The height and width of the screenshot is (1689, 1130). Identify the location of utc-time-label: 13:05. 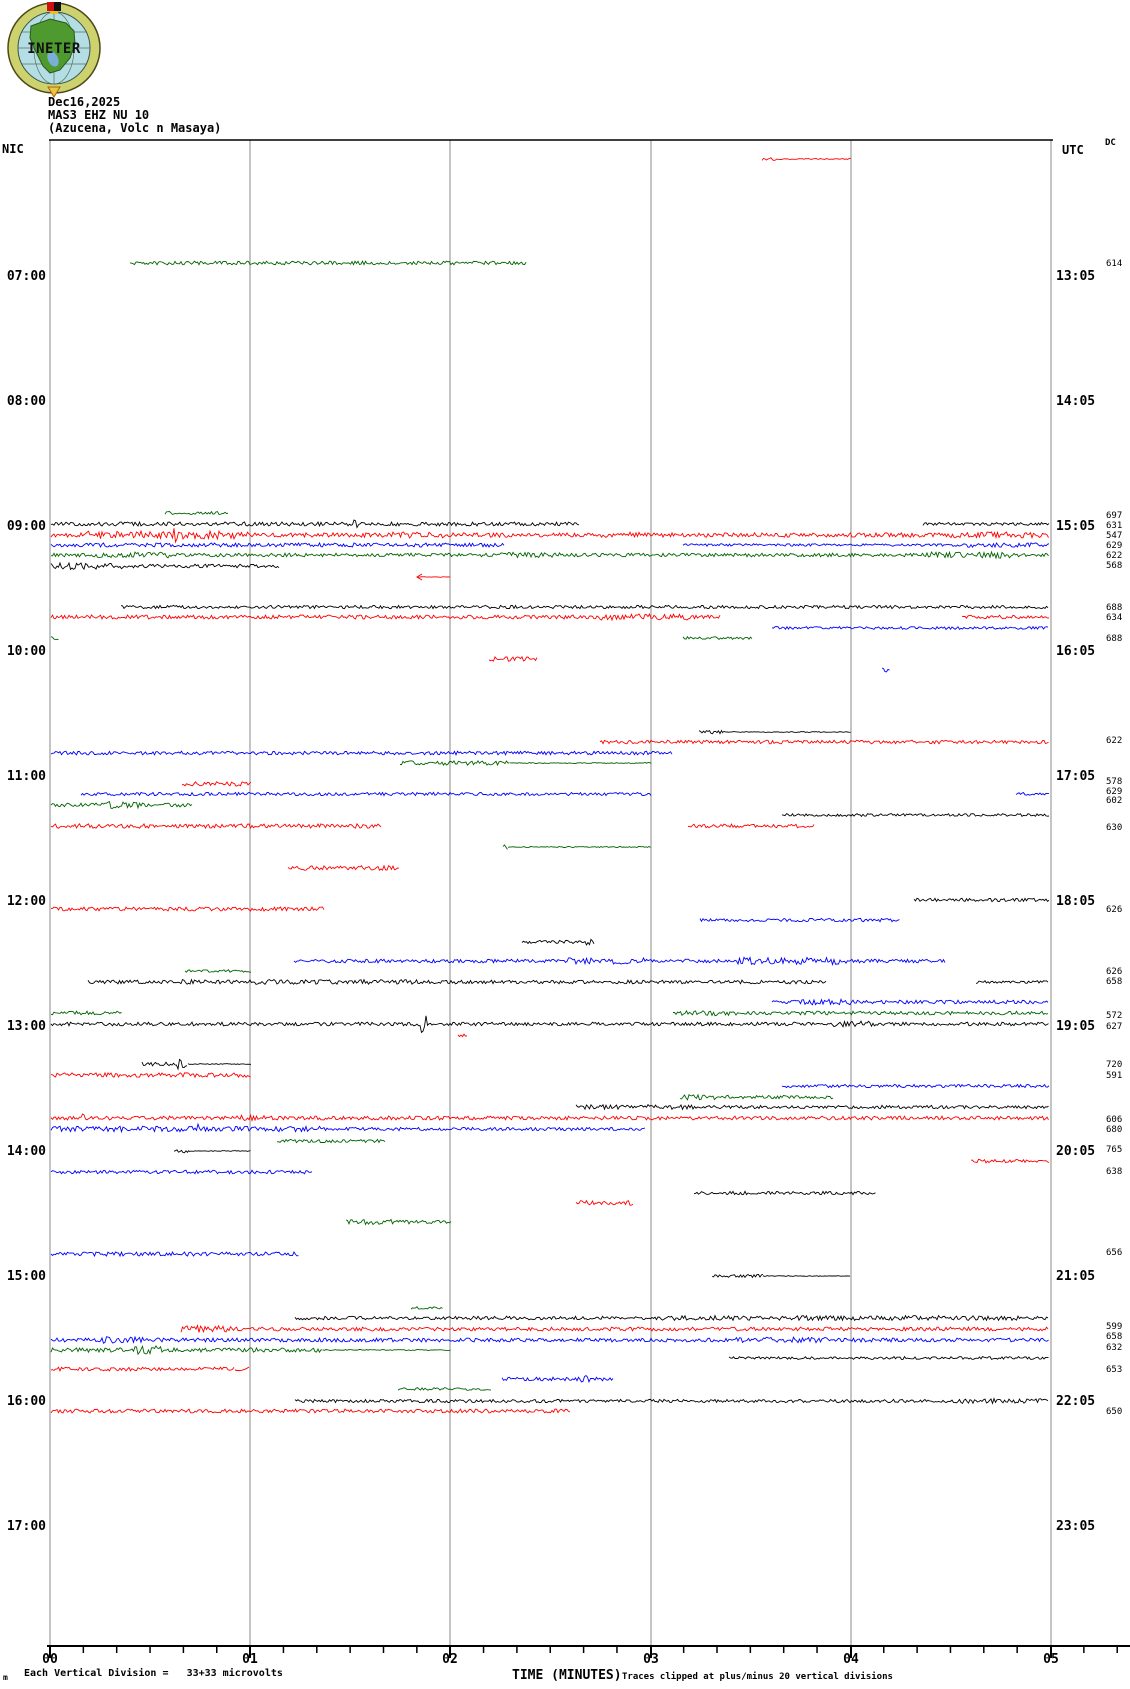
(1076, 276).